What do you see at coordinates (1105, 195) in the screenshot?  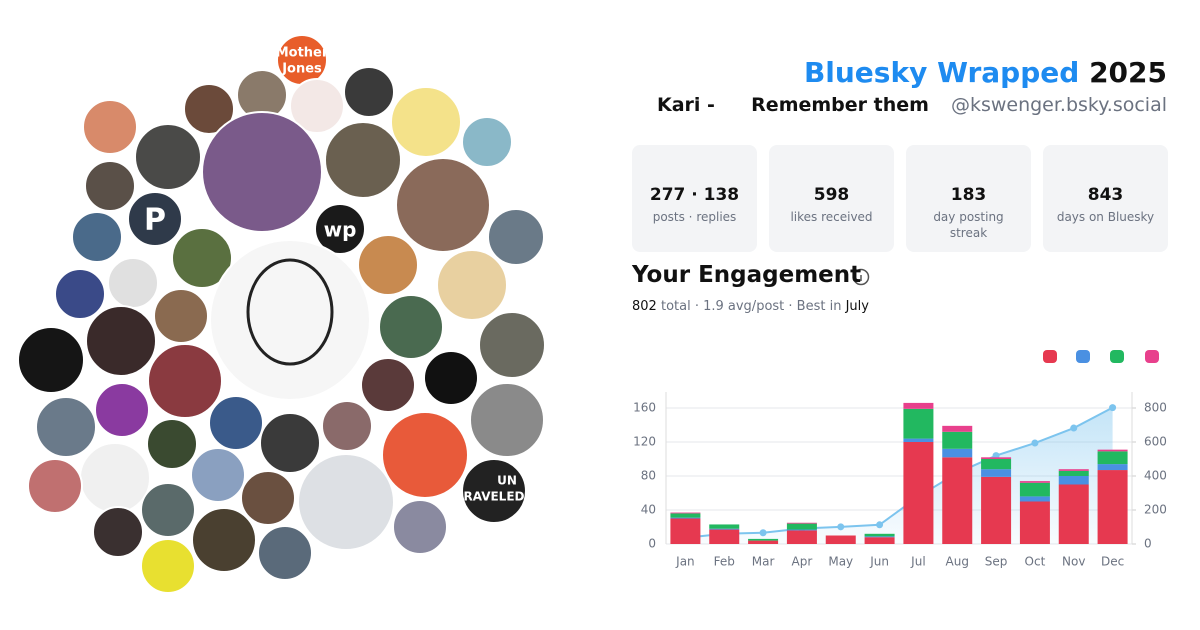 I see `stat-value: 843` at bounding box center [1105, 195].